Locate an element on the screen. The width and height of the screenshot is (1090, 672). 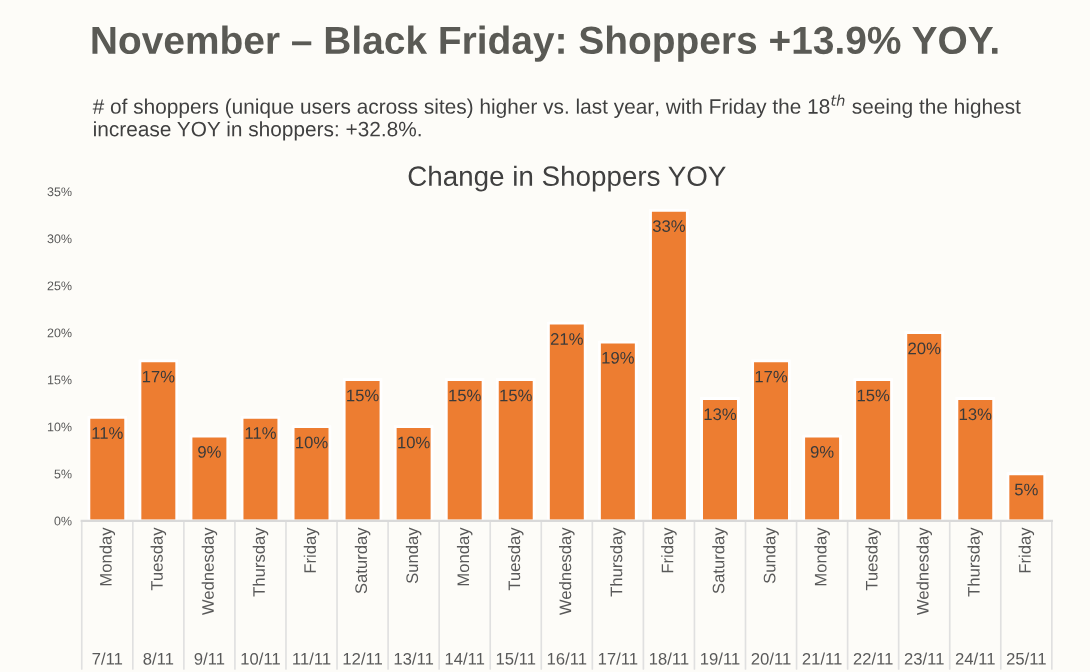
category-label: Thursday 10/11 is located at coordinates (260, 596).